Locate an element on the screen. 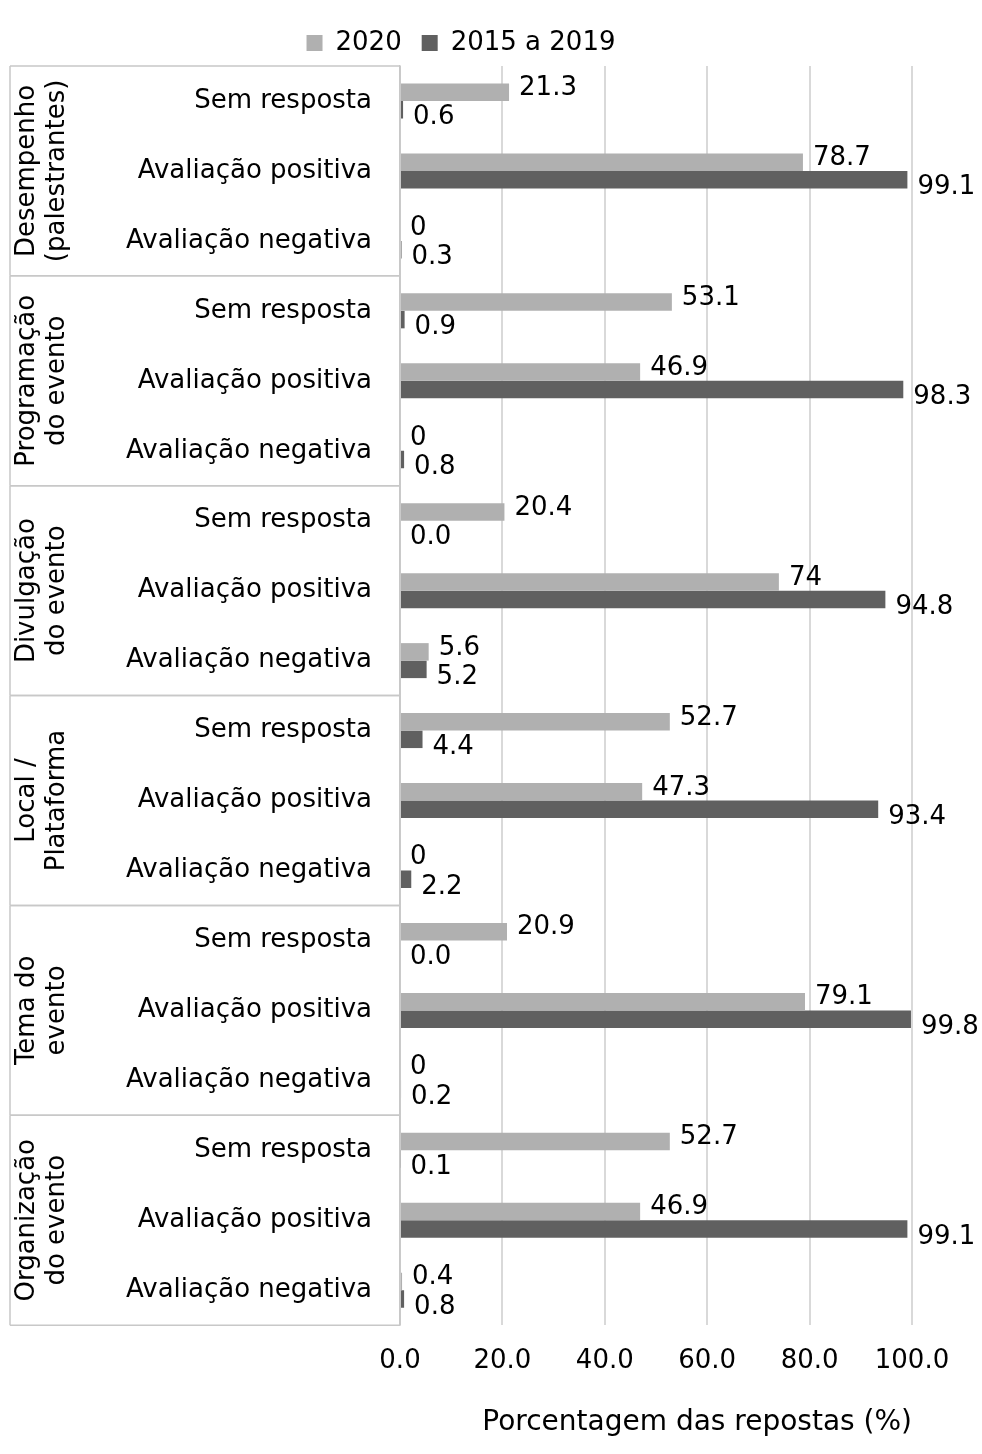 This screenshot has height=1454, width=982. data-label: 5.2 is located at coordinates (457, 675).